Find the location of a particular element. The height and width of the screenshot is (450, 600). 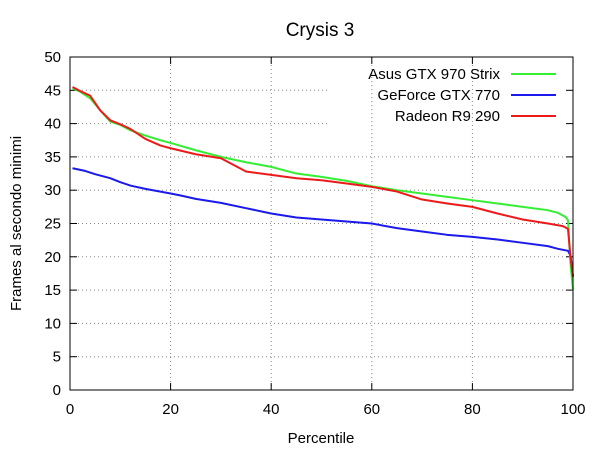

legend-label-asus-gtx-970-strix: Asus GTX 970 Strix is located at coordinates (434, 74).